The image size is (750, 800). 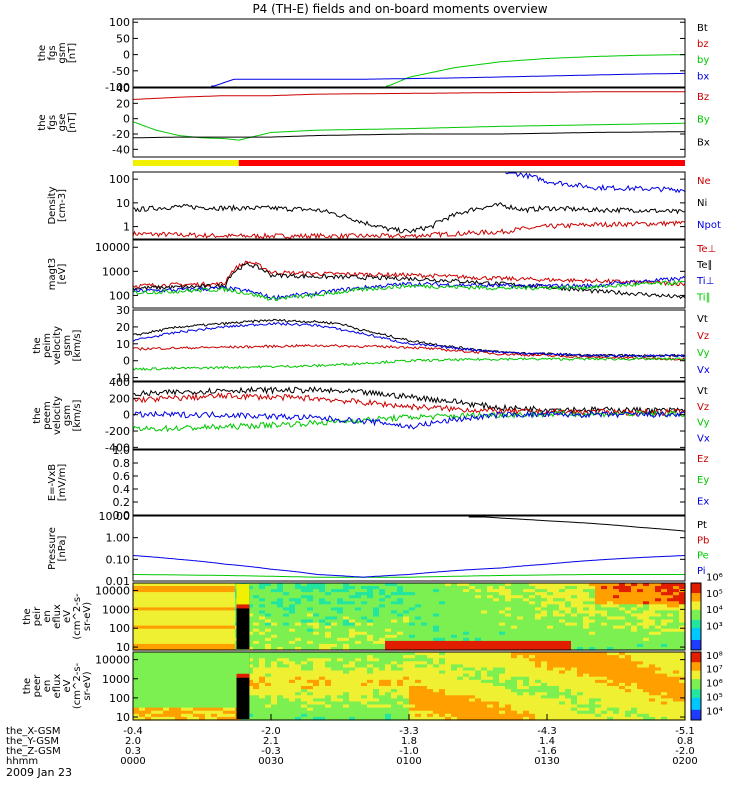 What do you see at coordinates (409, 280) in the screenshot?
I see `series-temperature-te_par` at bounding box center [409, 280].